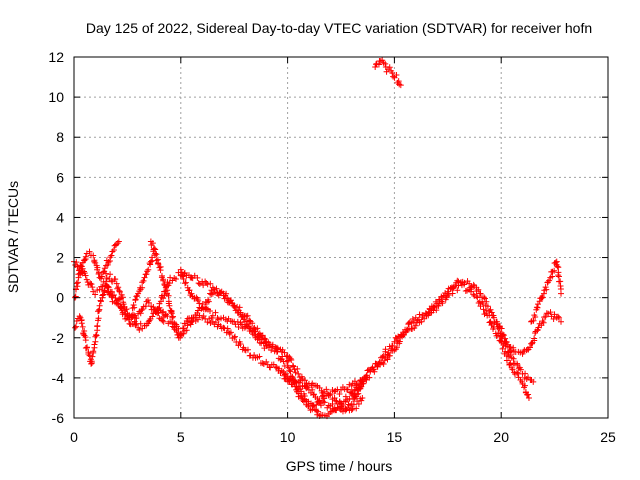 The width and height of the screenshot is (640, 480). I want to click on y-tick-label: 10, so click(56, 97).